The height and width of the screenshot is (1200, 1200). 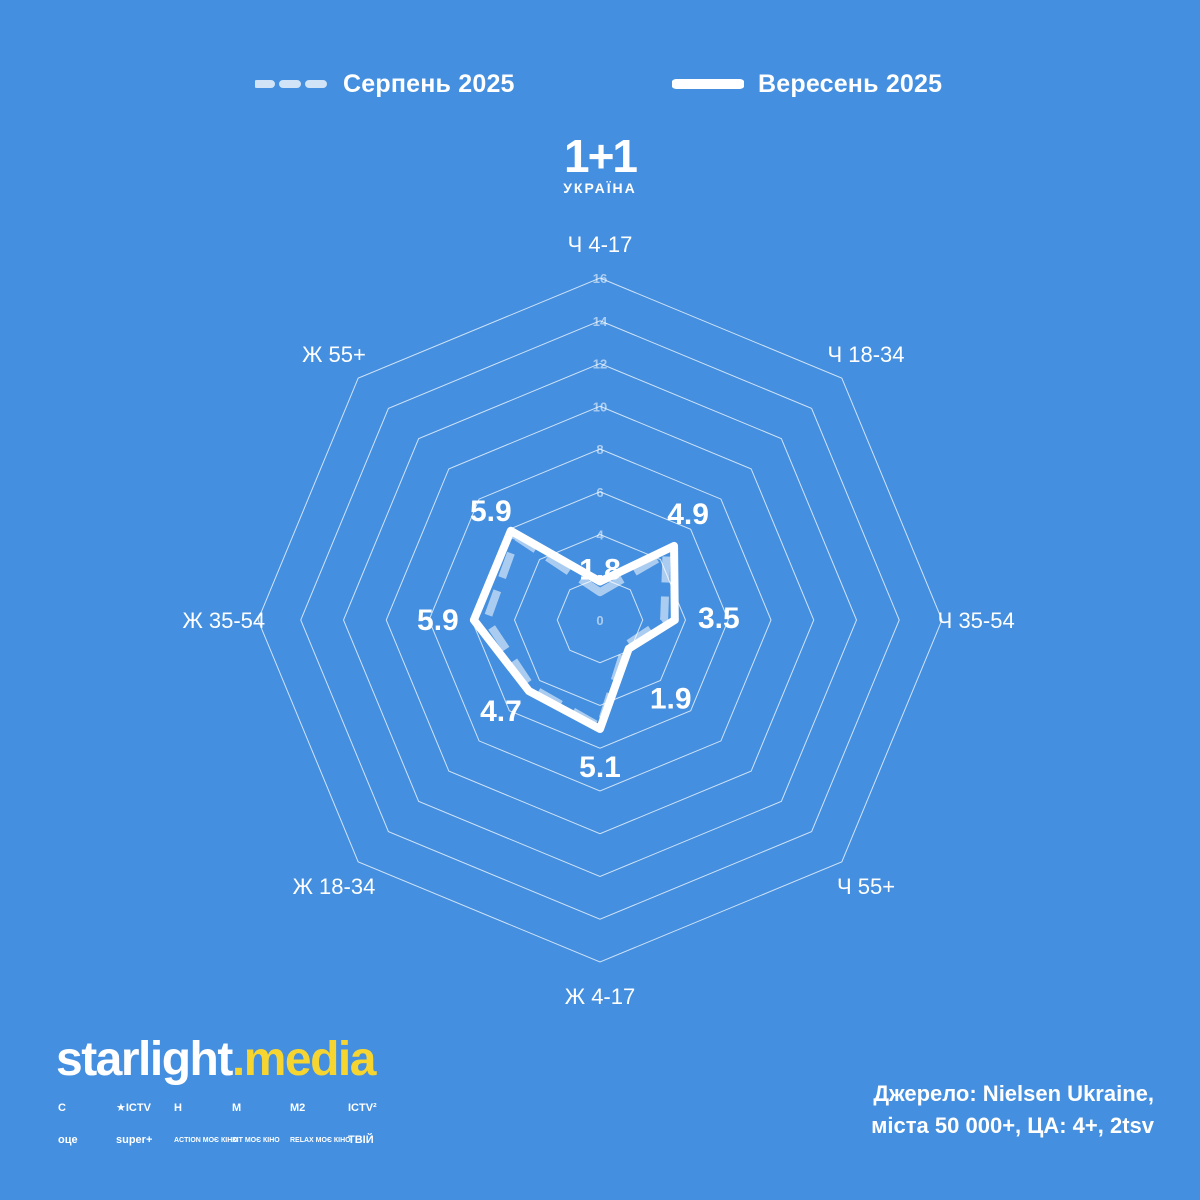 I want to click on brand-logo: starlight.media, so click(x=216, y=1060).